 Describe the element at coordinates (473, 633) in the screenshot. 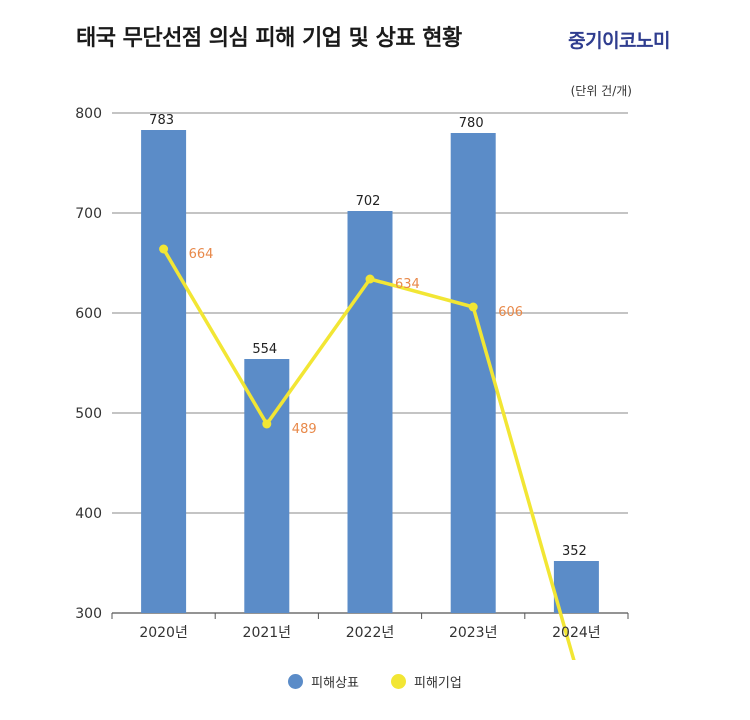

I see `x-tick-label: 2023년` at that location.